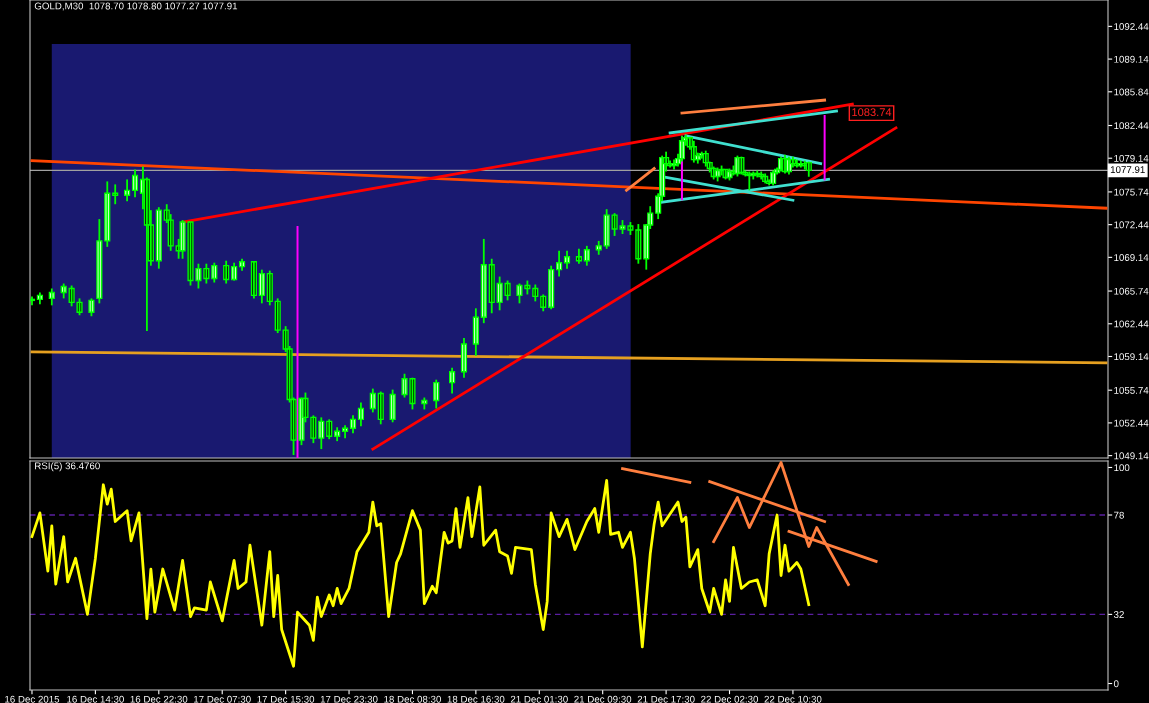 The width and height of the screenshot is (1149, 703). What do you see at coordinates (1131, 26) in the screenshot?
I see `y-tick-label: 1092.44` at bounding box center [1131, 26].